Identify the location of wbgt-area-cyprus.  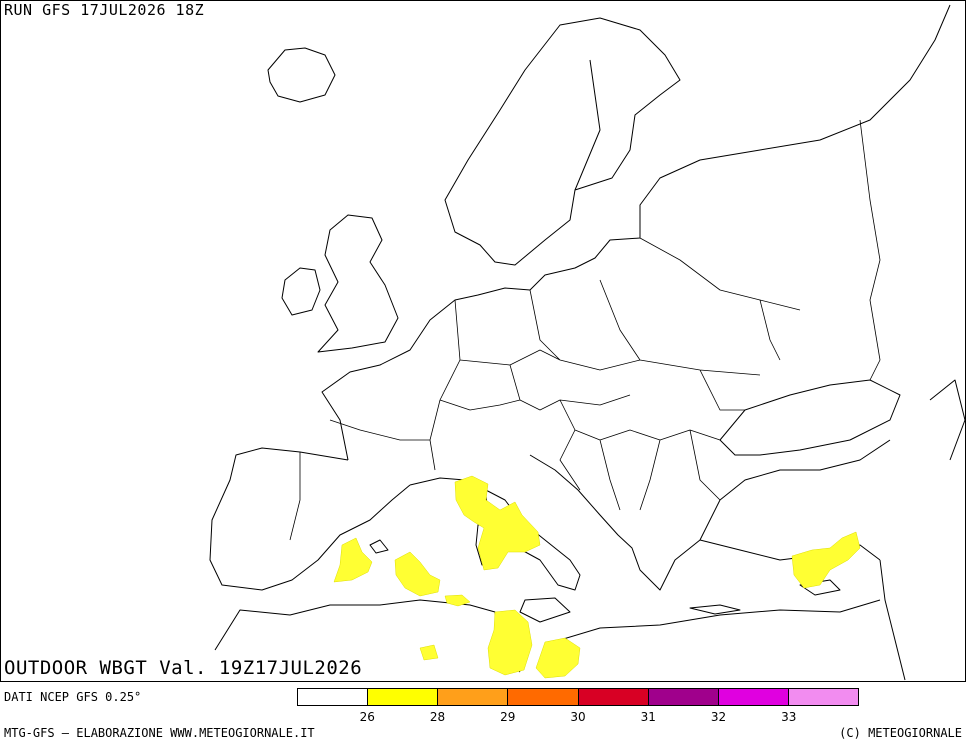
(826, 560).